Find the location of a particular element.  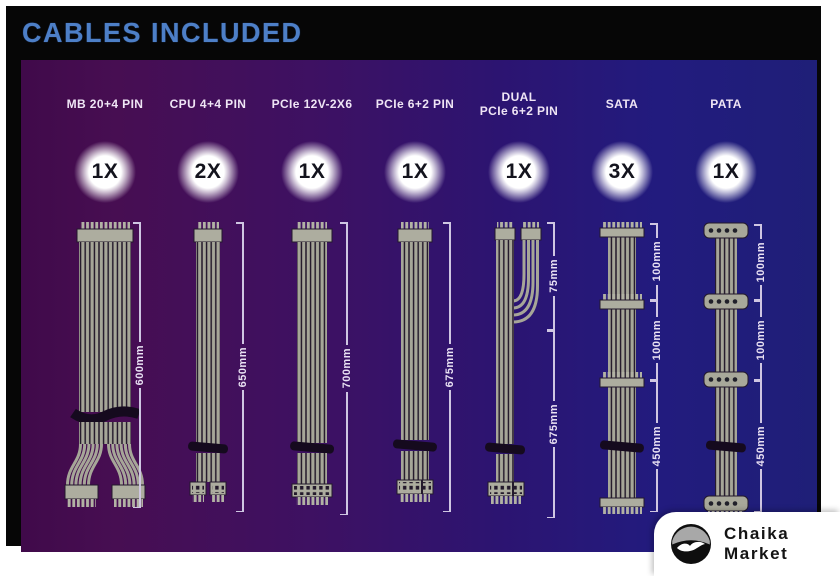

page-title: CABLES INCLUDED is located at coordinates (162, 33).